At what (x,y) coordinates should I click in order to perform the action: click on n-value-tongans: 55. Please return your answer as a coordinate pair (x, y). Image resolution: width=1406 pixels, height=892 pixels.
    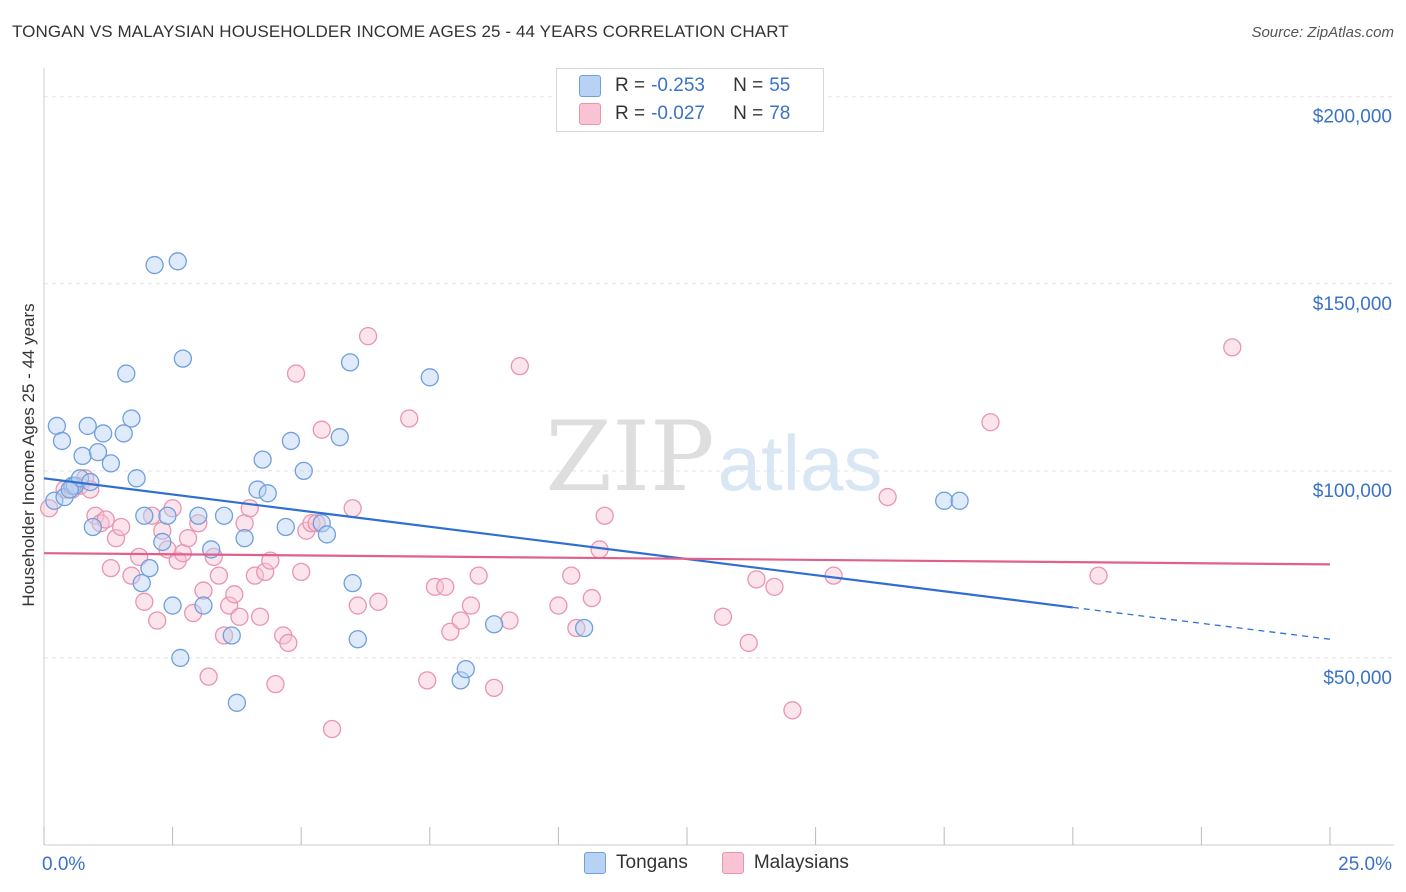
    Looking at the image, I should click on (780, 85).